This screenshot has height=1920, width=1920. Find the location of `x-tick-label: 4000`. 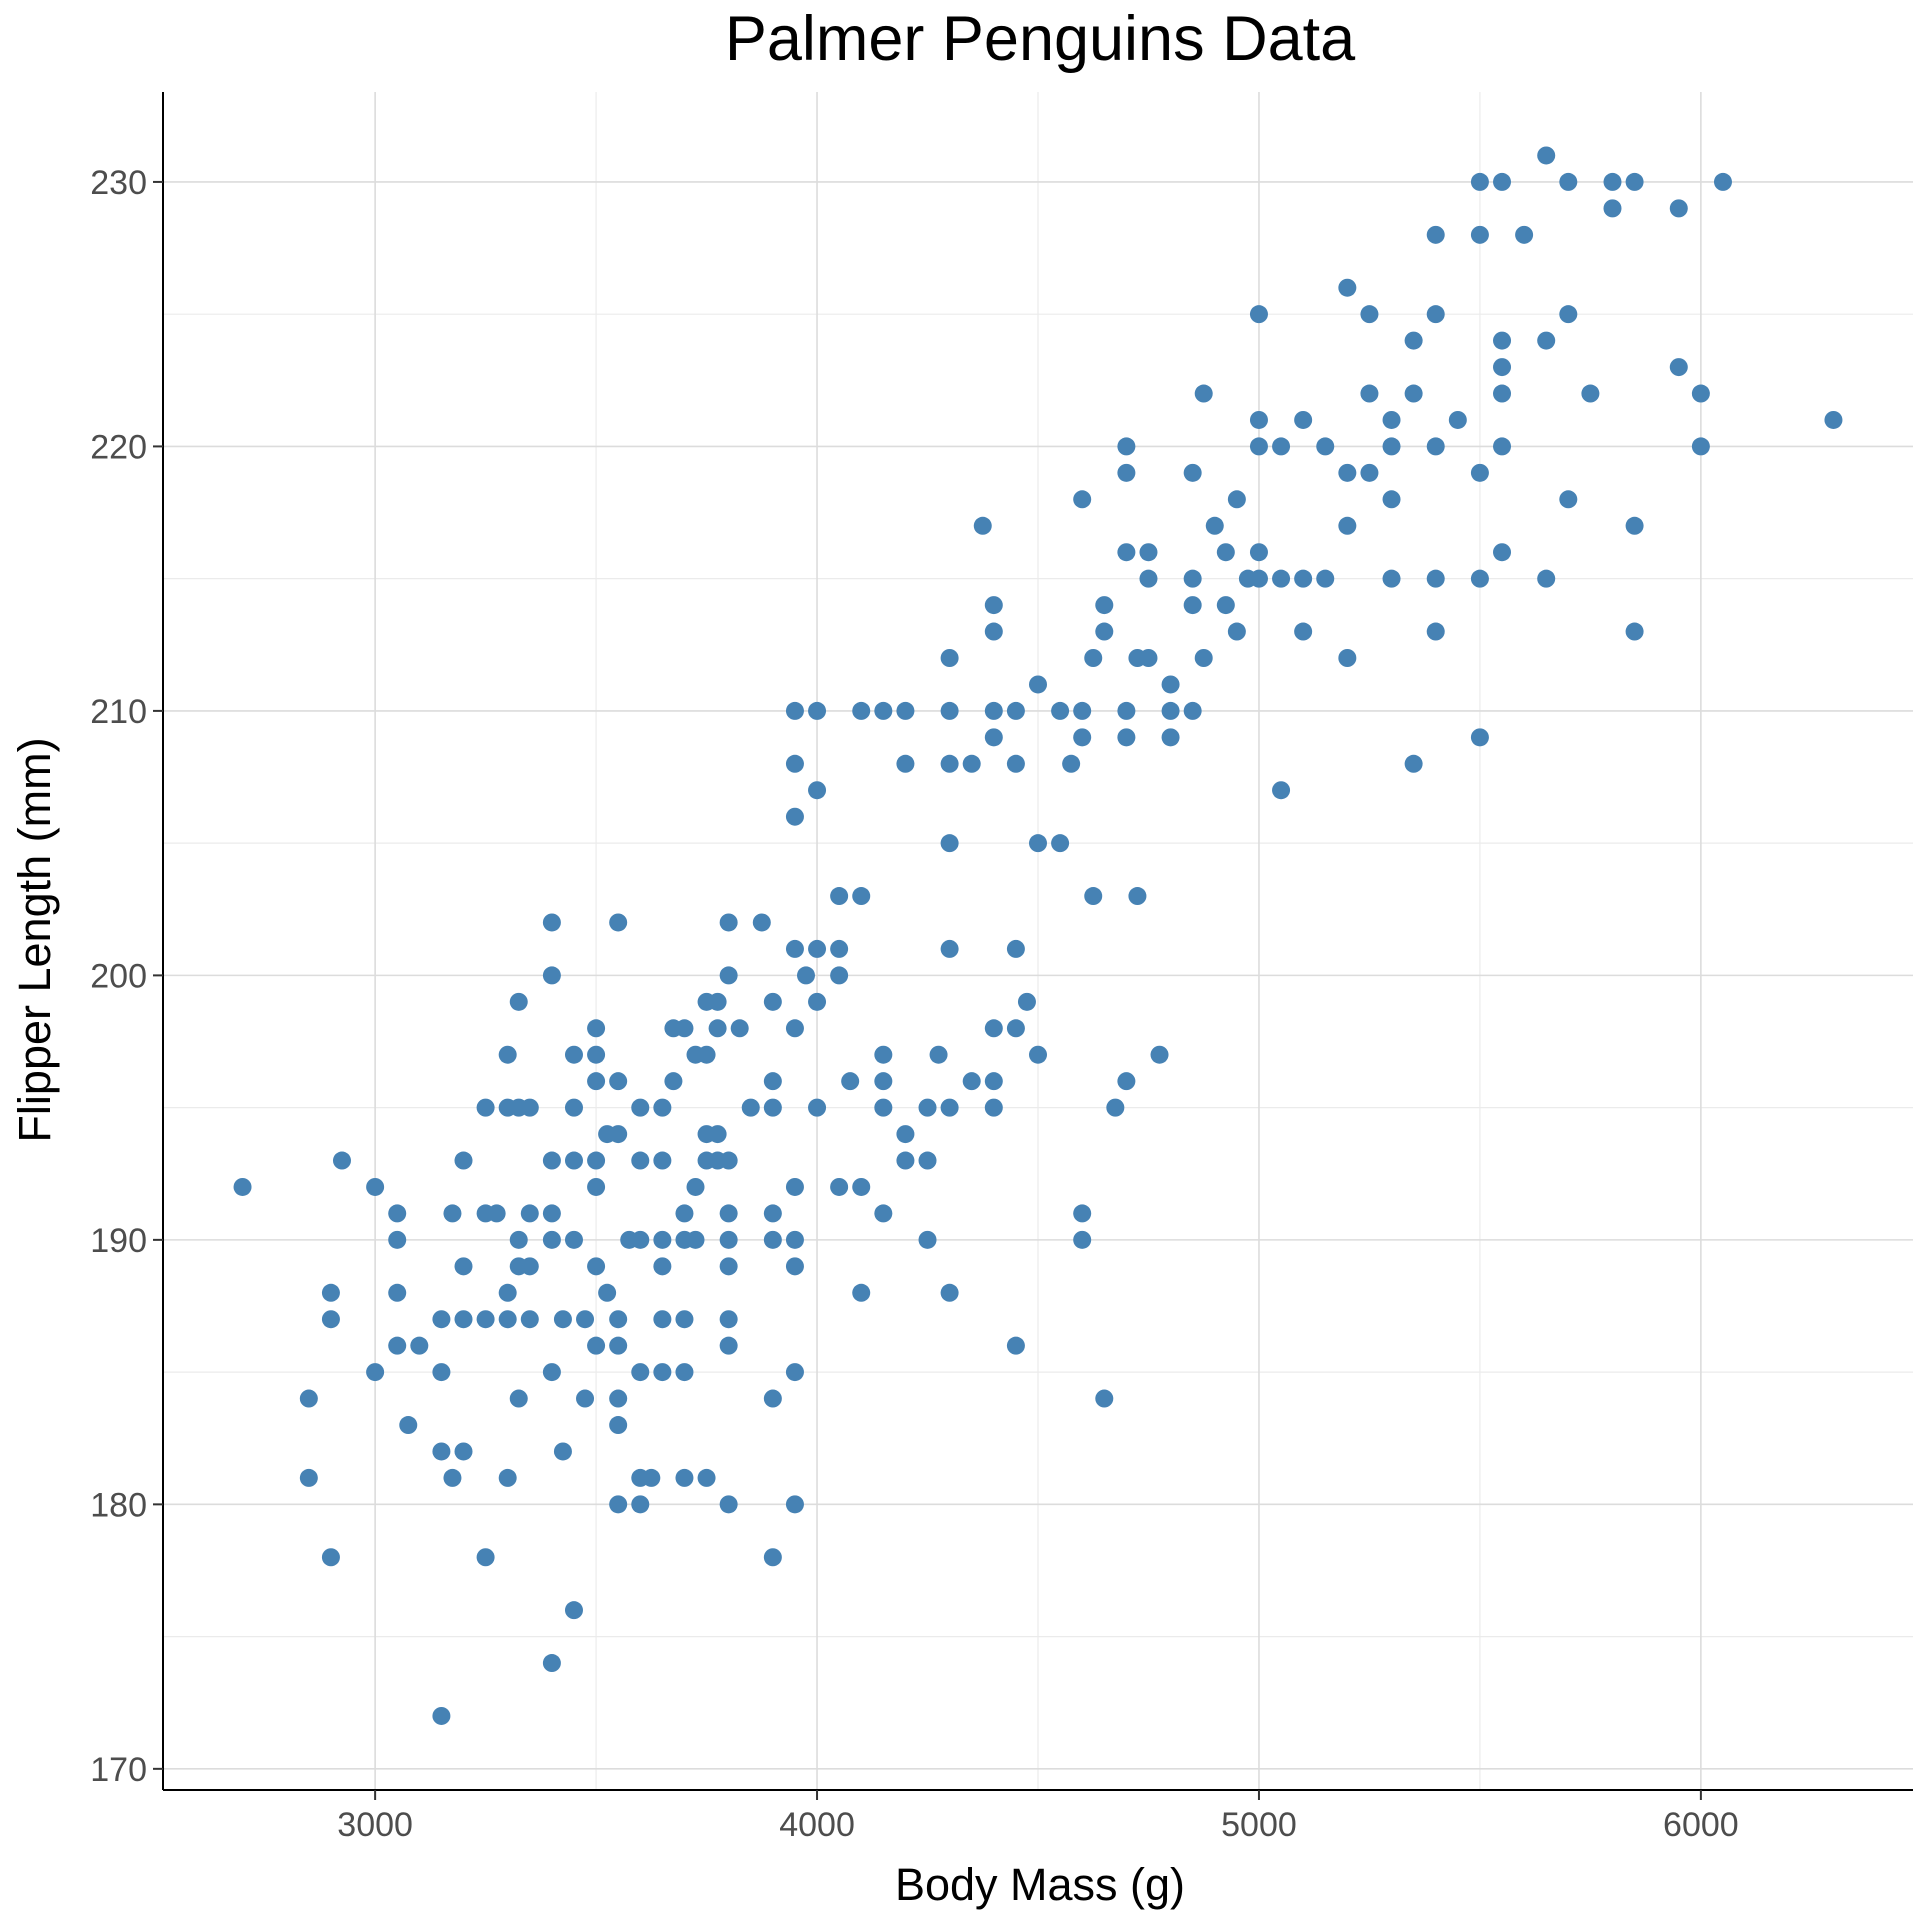

x-tick-label: 4000 is located at coordinates (817, 1825).